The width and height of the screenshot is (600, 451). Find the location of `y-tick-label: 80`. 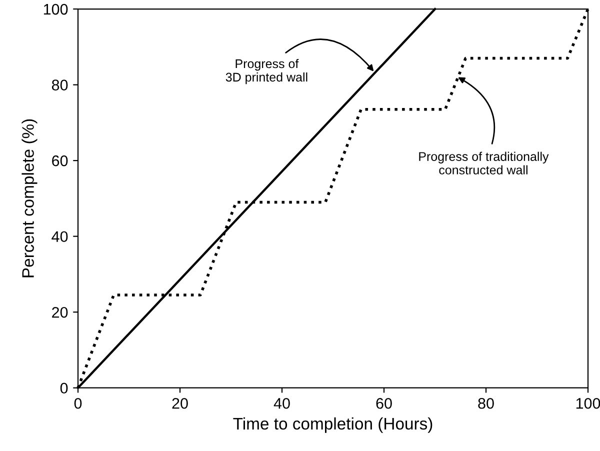

y-tick-label: 80 is located at coordinates (60, 85).